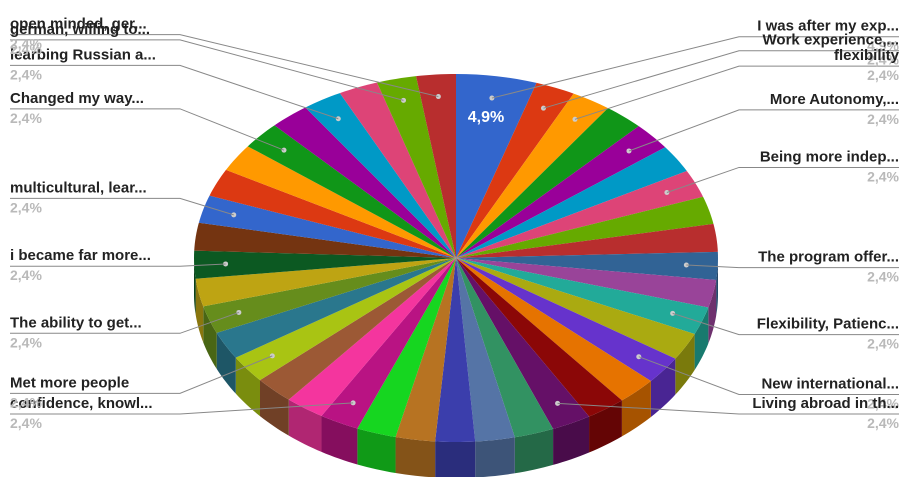  Describe the element at coordinates (883, 46) in the screenshot. I see `slice-percent: 4,9%` at that location.